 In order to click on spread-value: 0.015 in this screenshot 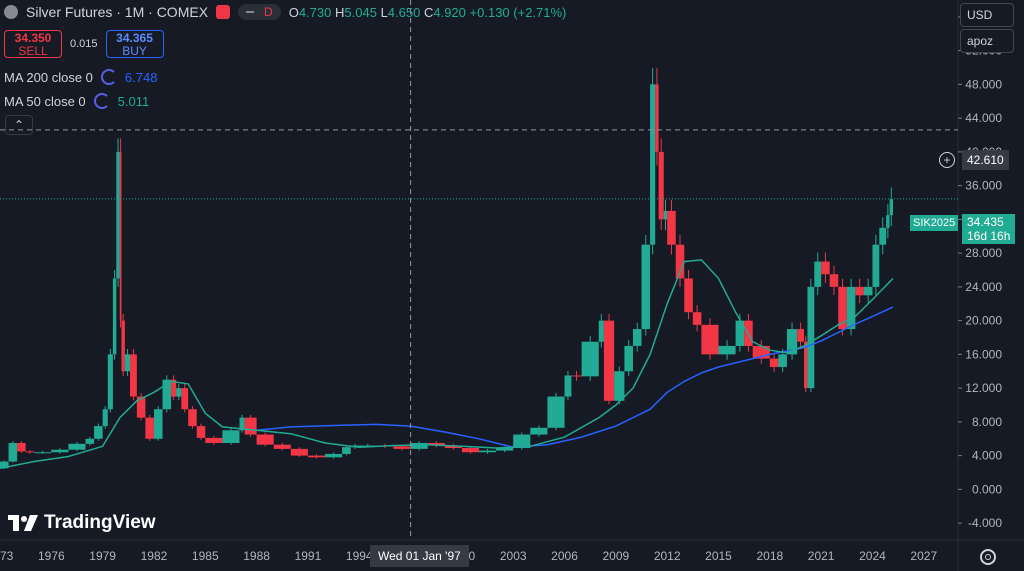, I will do `click(84, 44)`.